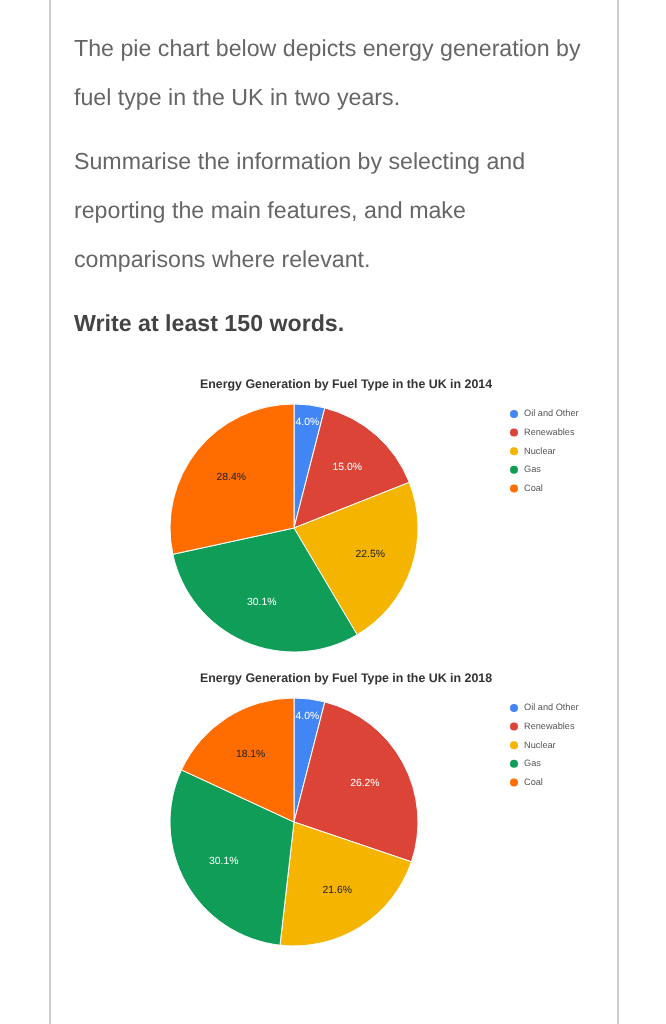 This screenshot has width=666, height=1024. Describe the element at coordinates (300, 211) in the screenshot. I see `text: Summarise the information by selecting and reporting the main features, and make comparisons where relevant.` at that location.